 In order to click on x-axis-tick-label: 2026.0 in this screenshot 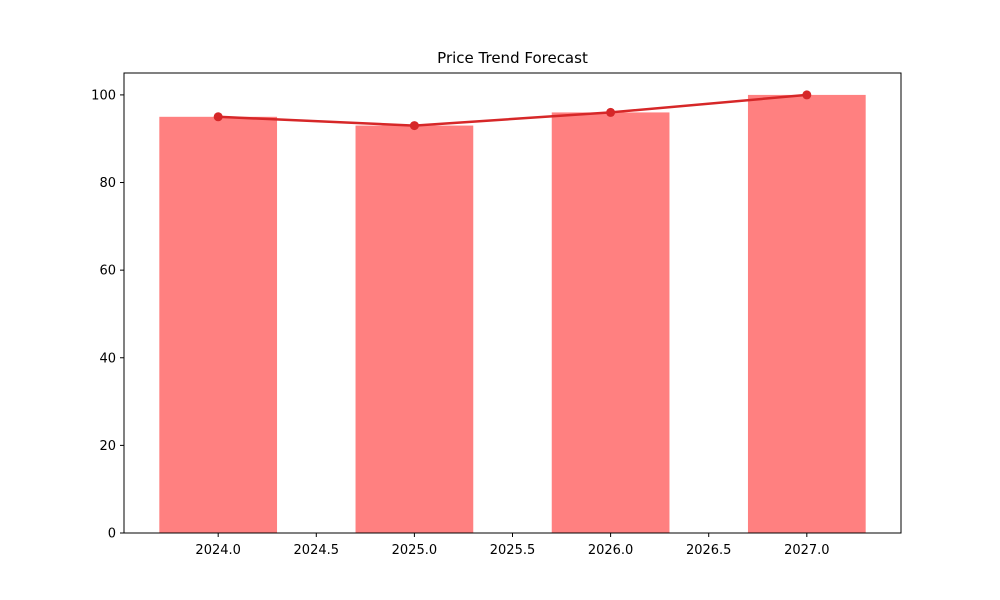, I will do `click(611, 550)`.